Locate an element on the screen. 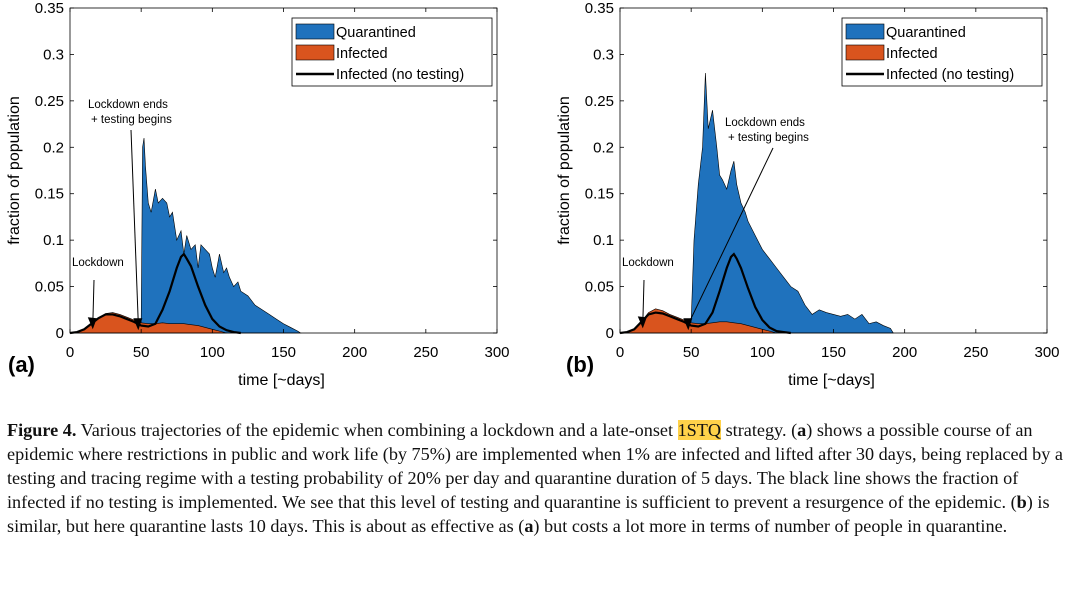 This screenshot has width=1071, height=606. caption-ref: b is located at coordinates (1021, 502).